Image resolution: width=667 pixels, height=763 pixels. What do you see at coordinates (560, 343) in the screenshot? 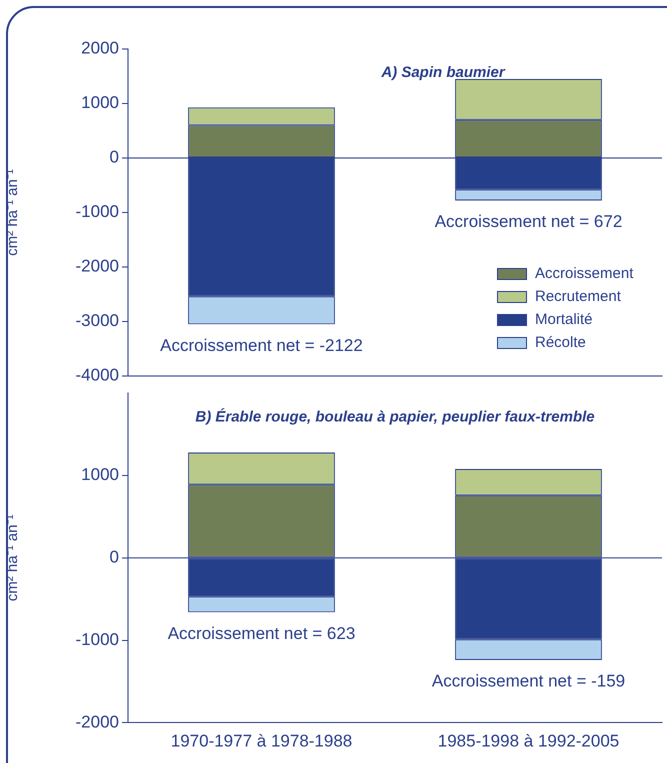
I see `legend-label: Récolte` at bounding box center [560, 343].